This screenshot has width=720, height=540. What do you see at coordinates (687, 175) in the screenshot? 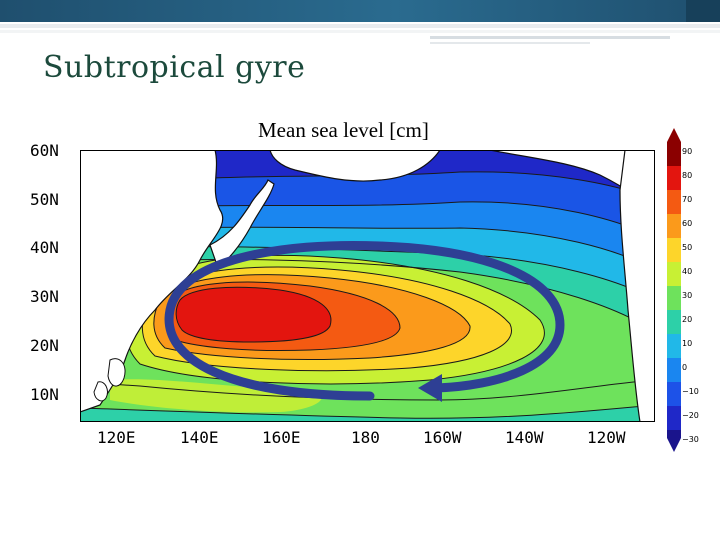
I see `colorbar-label: 80` at bounding box center [687, 175].